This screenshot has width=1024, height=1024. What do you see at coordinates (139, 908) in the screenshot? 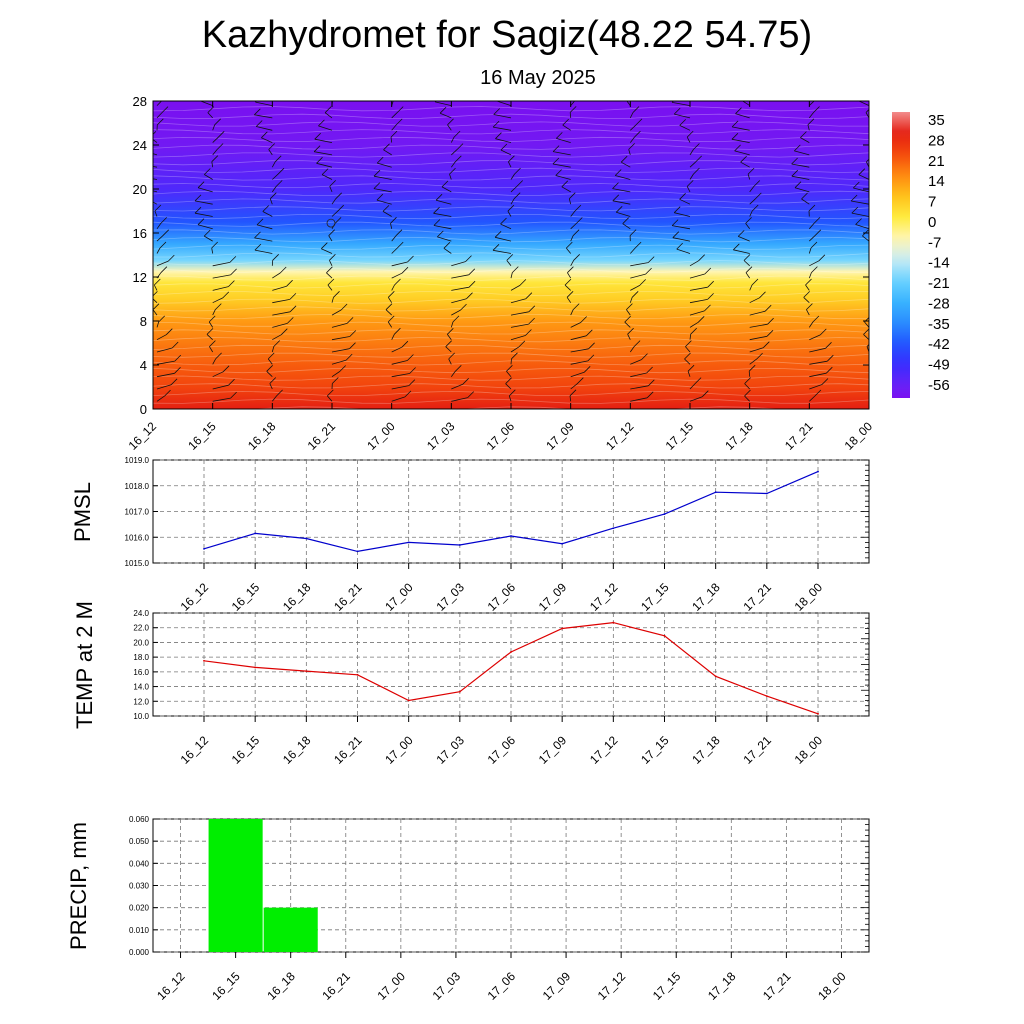
I see `y-tick-label: 0.020` at bounding box center [139, 908].